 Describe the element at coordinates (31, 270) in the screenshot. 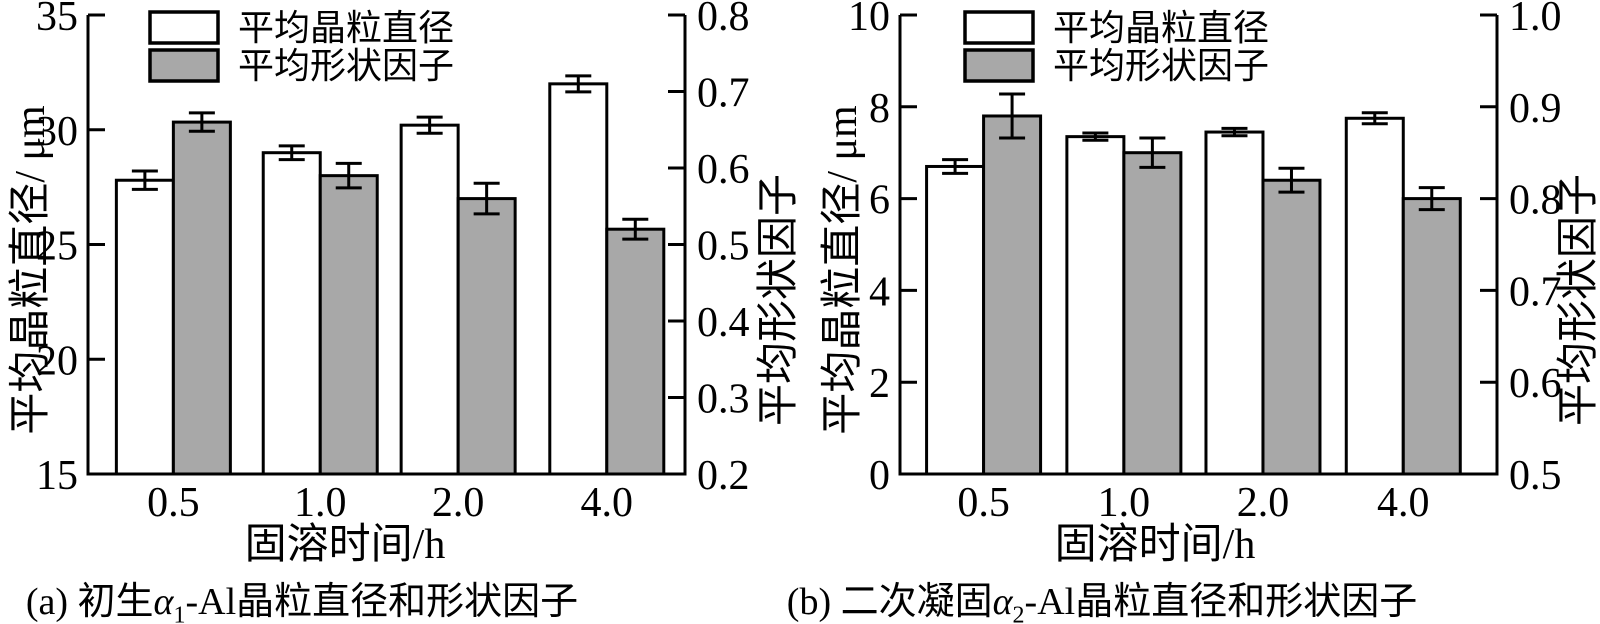

I see `yaxis-left-title-a: 平均晶粒直径/ μm` at that location.